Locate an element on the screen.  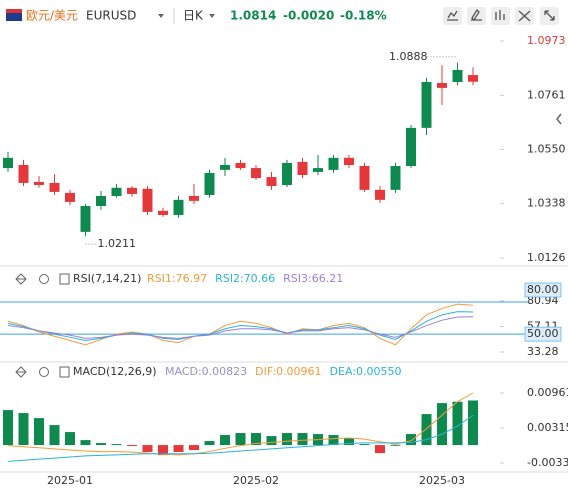
y-tick-label: 0.00315 is located at coordinates (547, 427).